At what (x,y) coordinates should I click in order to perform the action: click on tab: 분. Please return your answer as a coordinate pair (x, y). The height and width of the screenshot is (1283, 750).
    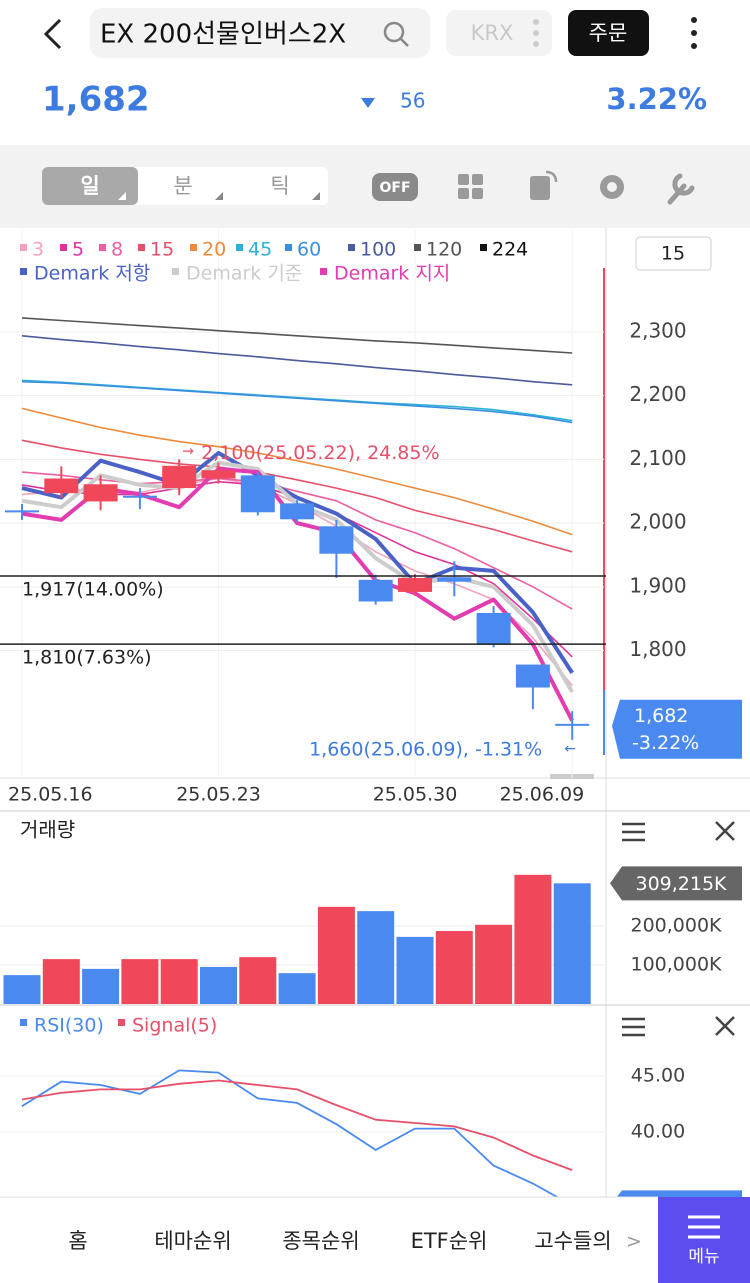
    Looking at the image, I should click on (182, 186).